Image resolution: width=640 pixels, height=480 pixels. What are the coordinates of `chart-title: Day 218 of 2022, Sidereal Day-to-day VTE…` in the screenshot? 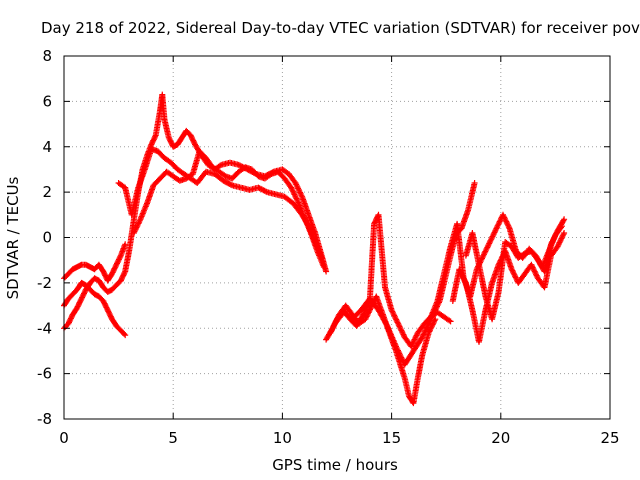 It's located at (340, 28).